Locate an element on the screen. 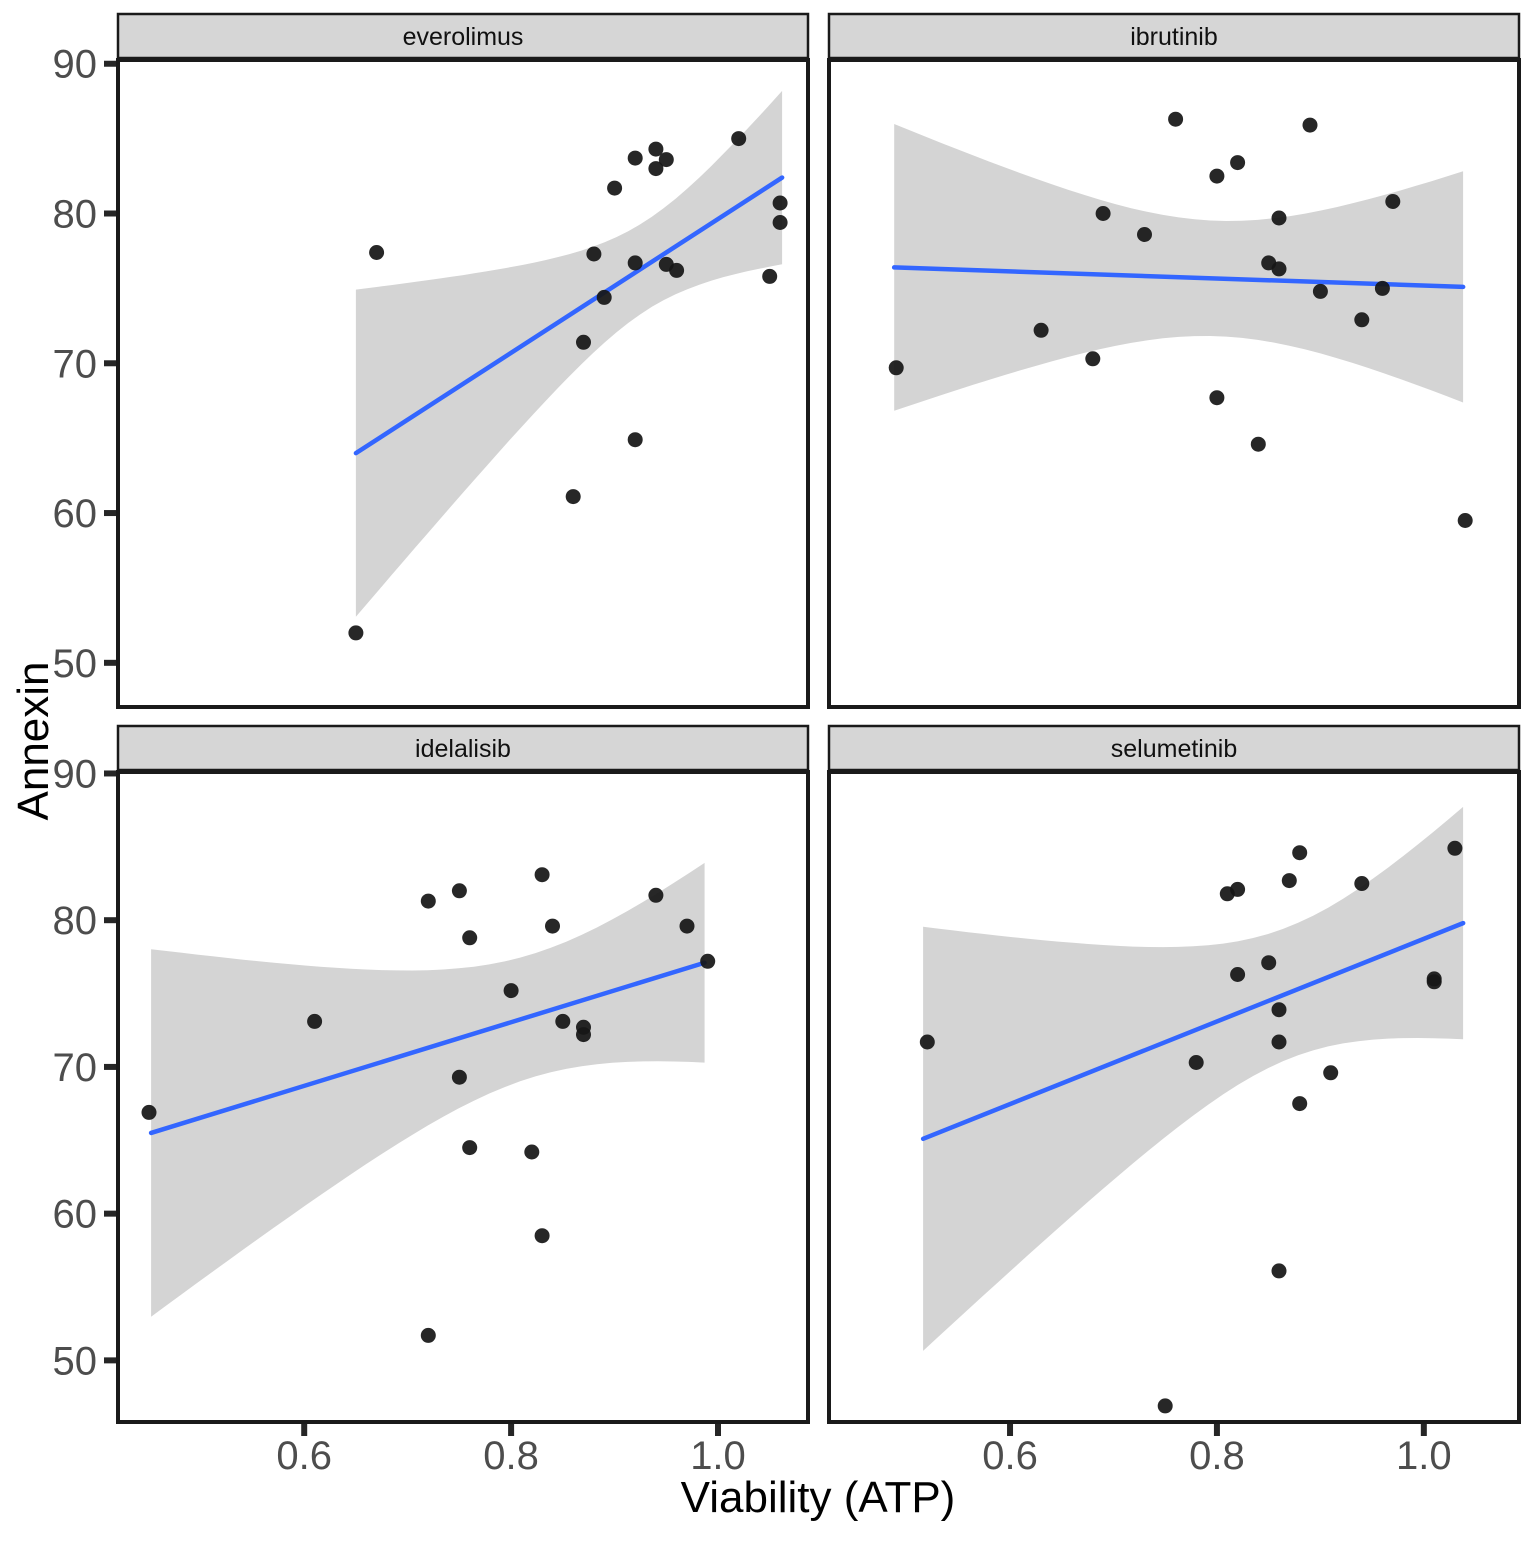  facet-strip-label: idelalisib is located at coordinates (463, 749).